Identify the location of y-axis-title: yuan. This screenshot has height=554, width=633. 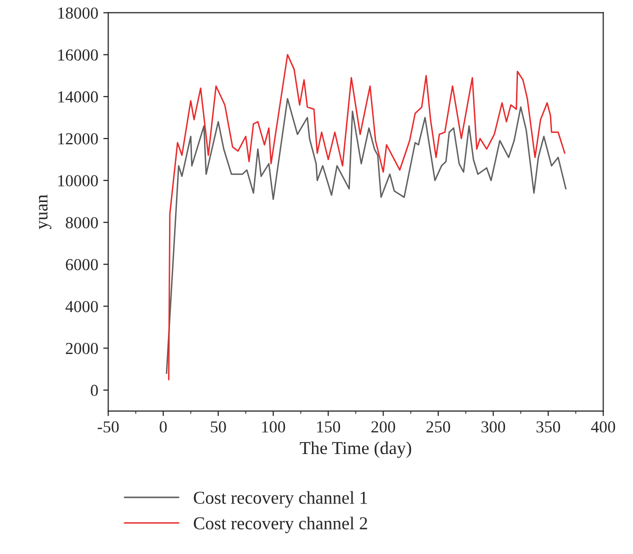
(45, 212).